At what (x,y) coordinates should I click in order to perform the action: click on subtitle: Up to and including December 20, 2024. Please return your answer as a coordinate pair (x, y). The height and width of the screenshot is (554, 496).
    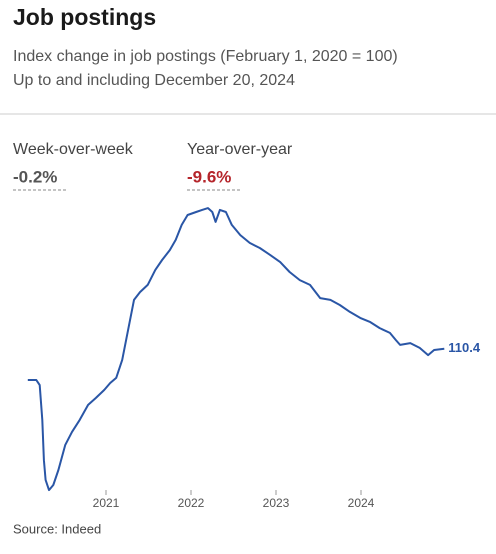
    Looking at the image, I should click on (154, 80).